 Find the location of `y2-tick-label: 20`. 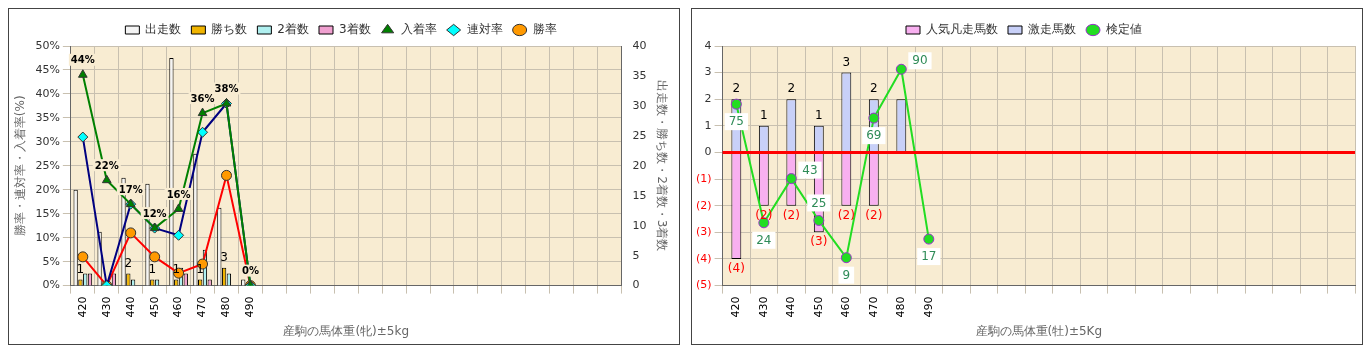

y2-tick-label: 20 is located at coordinates (639, 165).